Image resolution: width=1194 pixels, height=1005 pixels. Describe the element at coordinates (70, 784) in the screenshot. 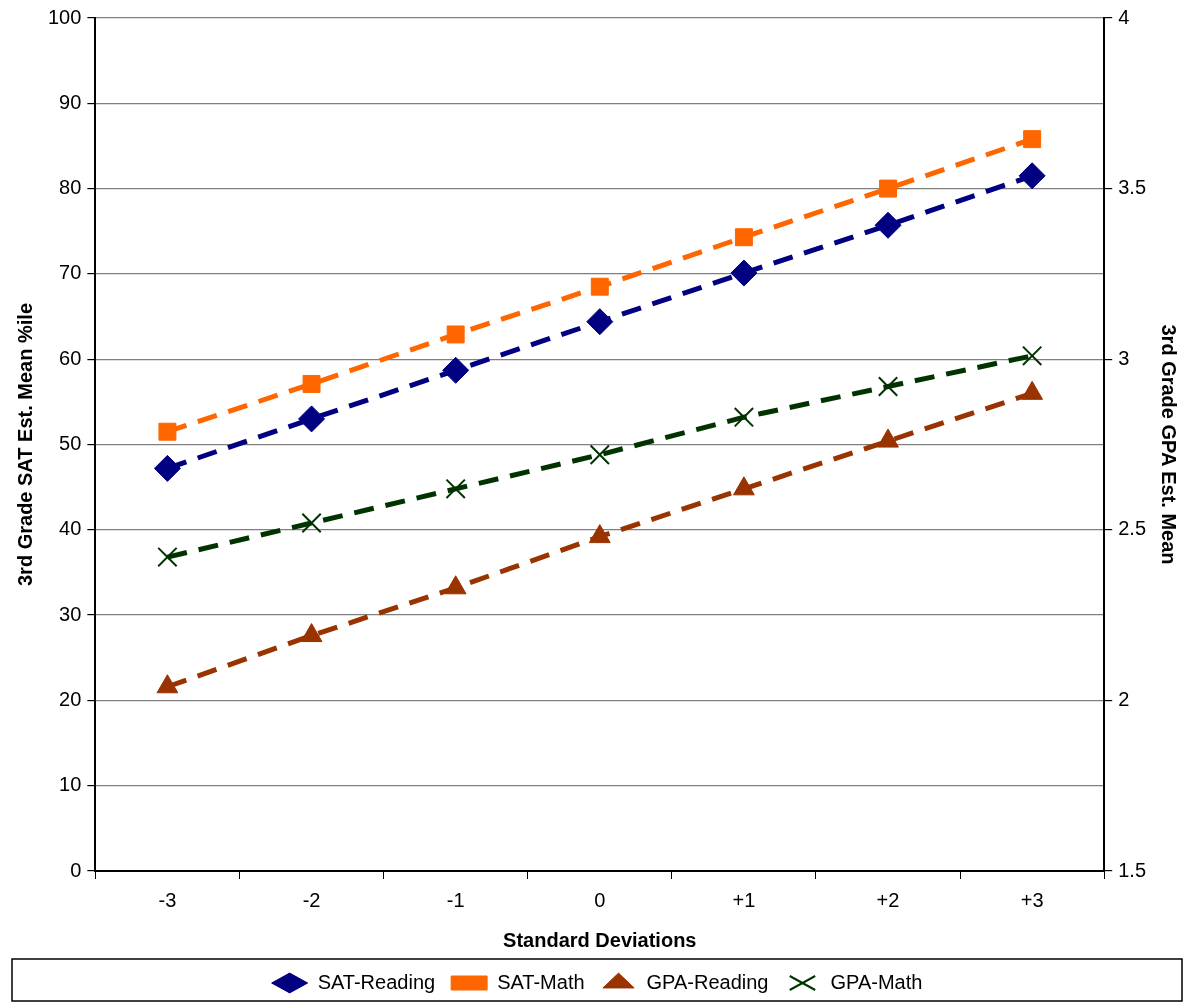

I see `y-tick-label: 10` at that location.